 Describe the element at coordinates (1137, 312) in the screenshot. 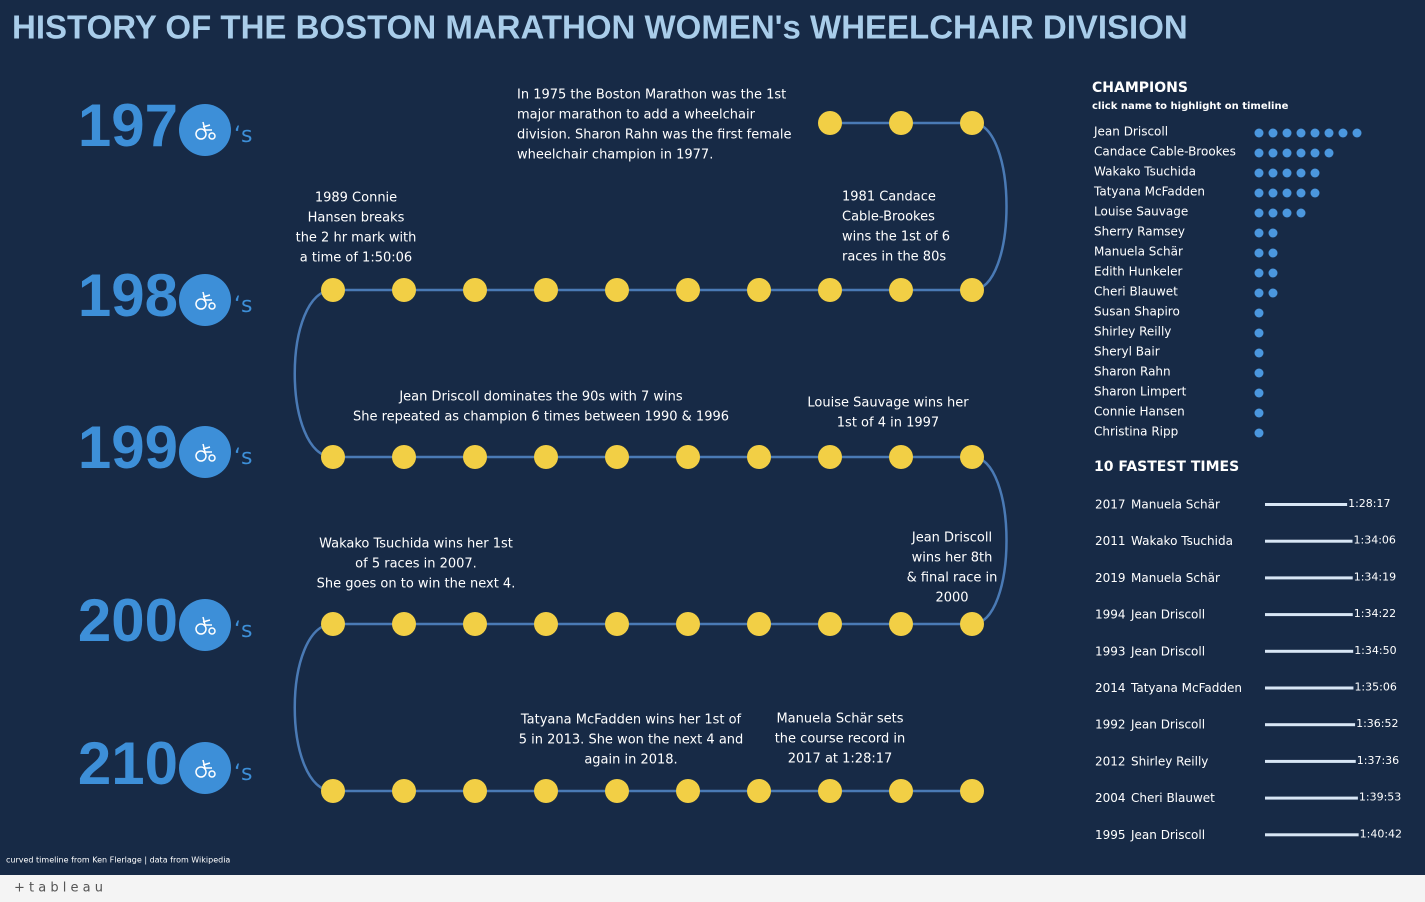

I see `champion-name: Susan Shapiro` at that location.